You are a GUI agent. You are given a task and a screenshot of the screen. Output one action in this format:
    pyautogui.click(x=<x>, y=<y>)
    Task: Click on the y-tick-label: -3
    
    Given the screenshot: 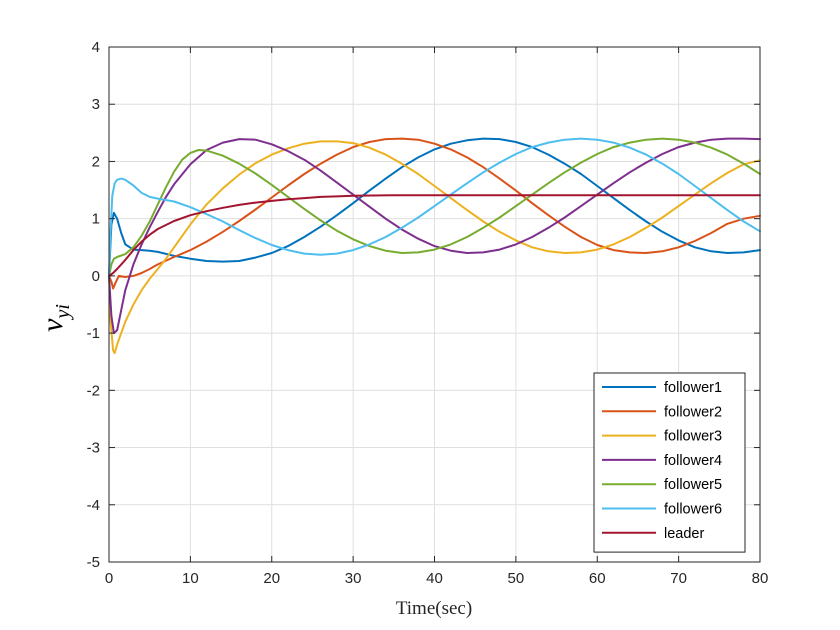 What is the action you would take?
    pyautogui.click(x=93, y=448)
    